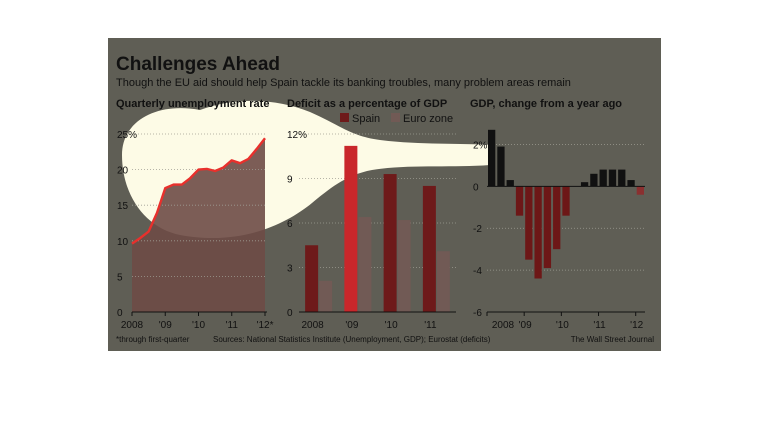 The image size is (770, 448). Describe the element at coordinates (476, 187) in the screenshot. I see `gdp-y-tick: 0` at that location.